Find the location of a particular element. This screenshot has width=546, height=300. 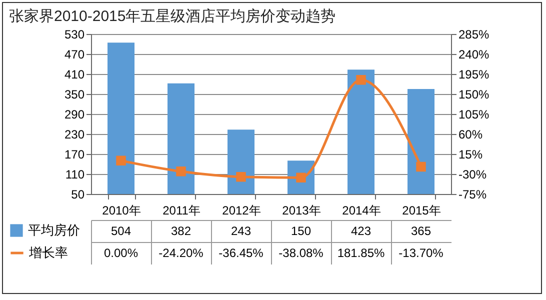

x-tick-label: 2015年 is located at coordinates (421, 211).